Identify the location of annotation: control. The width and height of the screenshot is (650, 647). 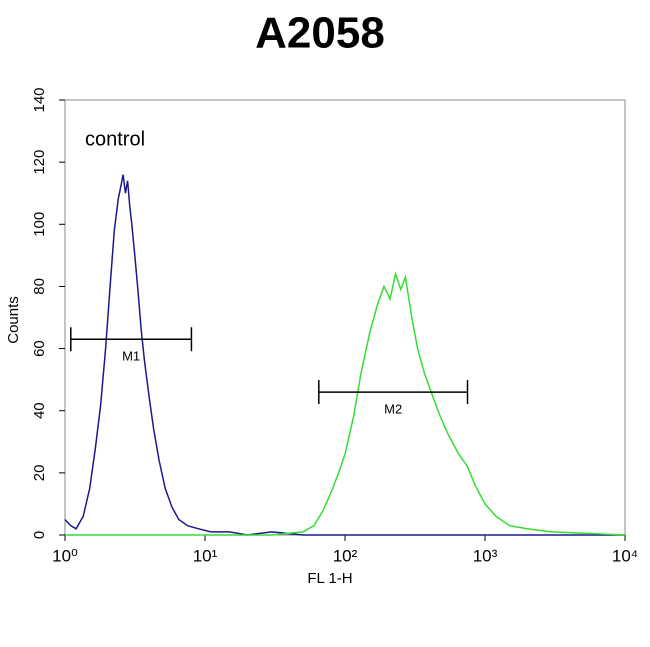
(115, 139).